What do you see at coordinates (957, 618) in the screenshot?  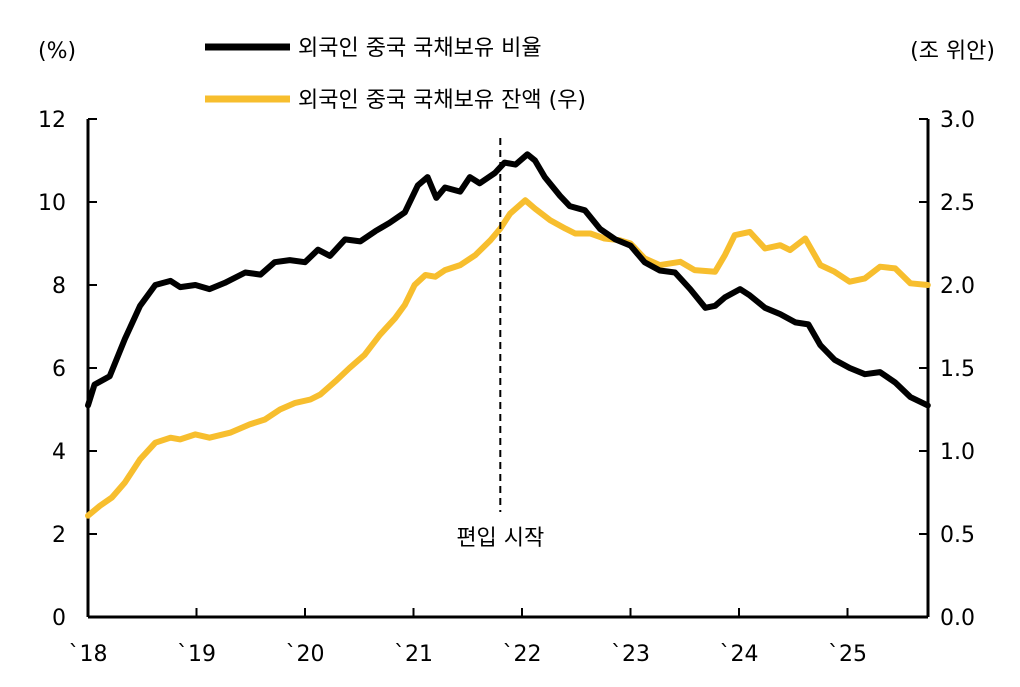 I see `right-tick-label: 0.0` at bounding box center [957, 618].